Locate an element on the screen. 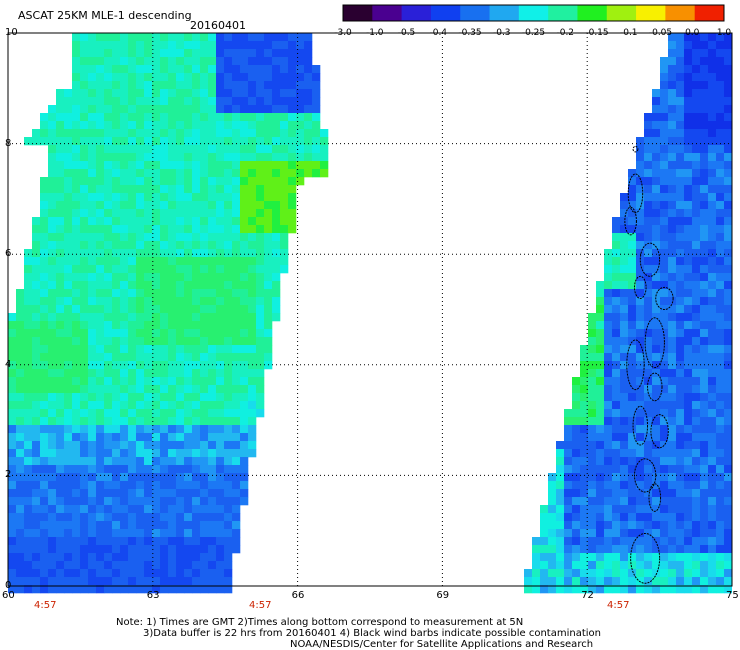  colorbar-segment is located at coordinates (475, 13).